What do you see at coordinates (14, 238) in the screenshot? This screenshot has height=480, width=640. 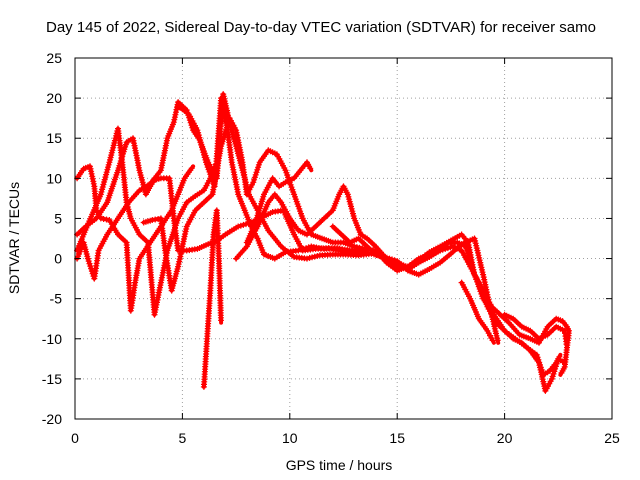 I see `y-axis-label: SDTVAR / TECUs` at bounding box center [14, 238].